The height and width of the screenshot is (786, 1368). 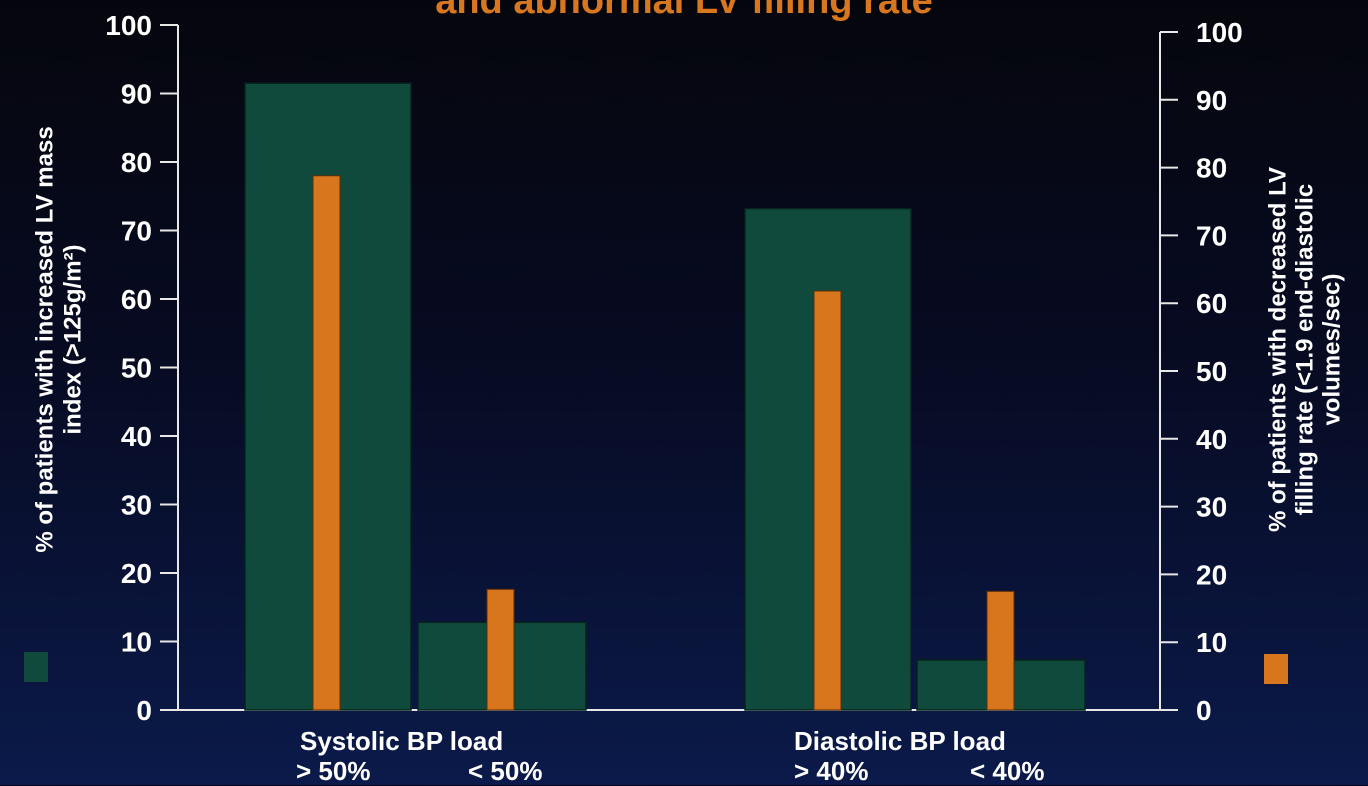 What do you see at coordinates (136, 162) in the screenshot?
I see `left-tick-label: 80` at bounding box center [136, 162].